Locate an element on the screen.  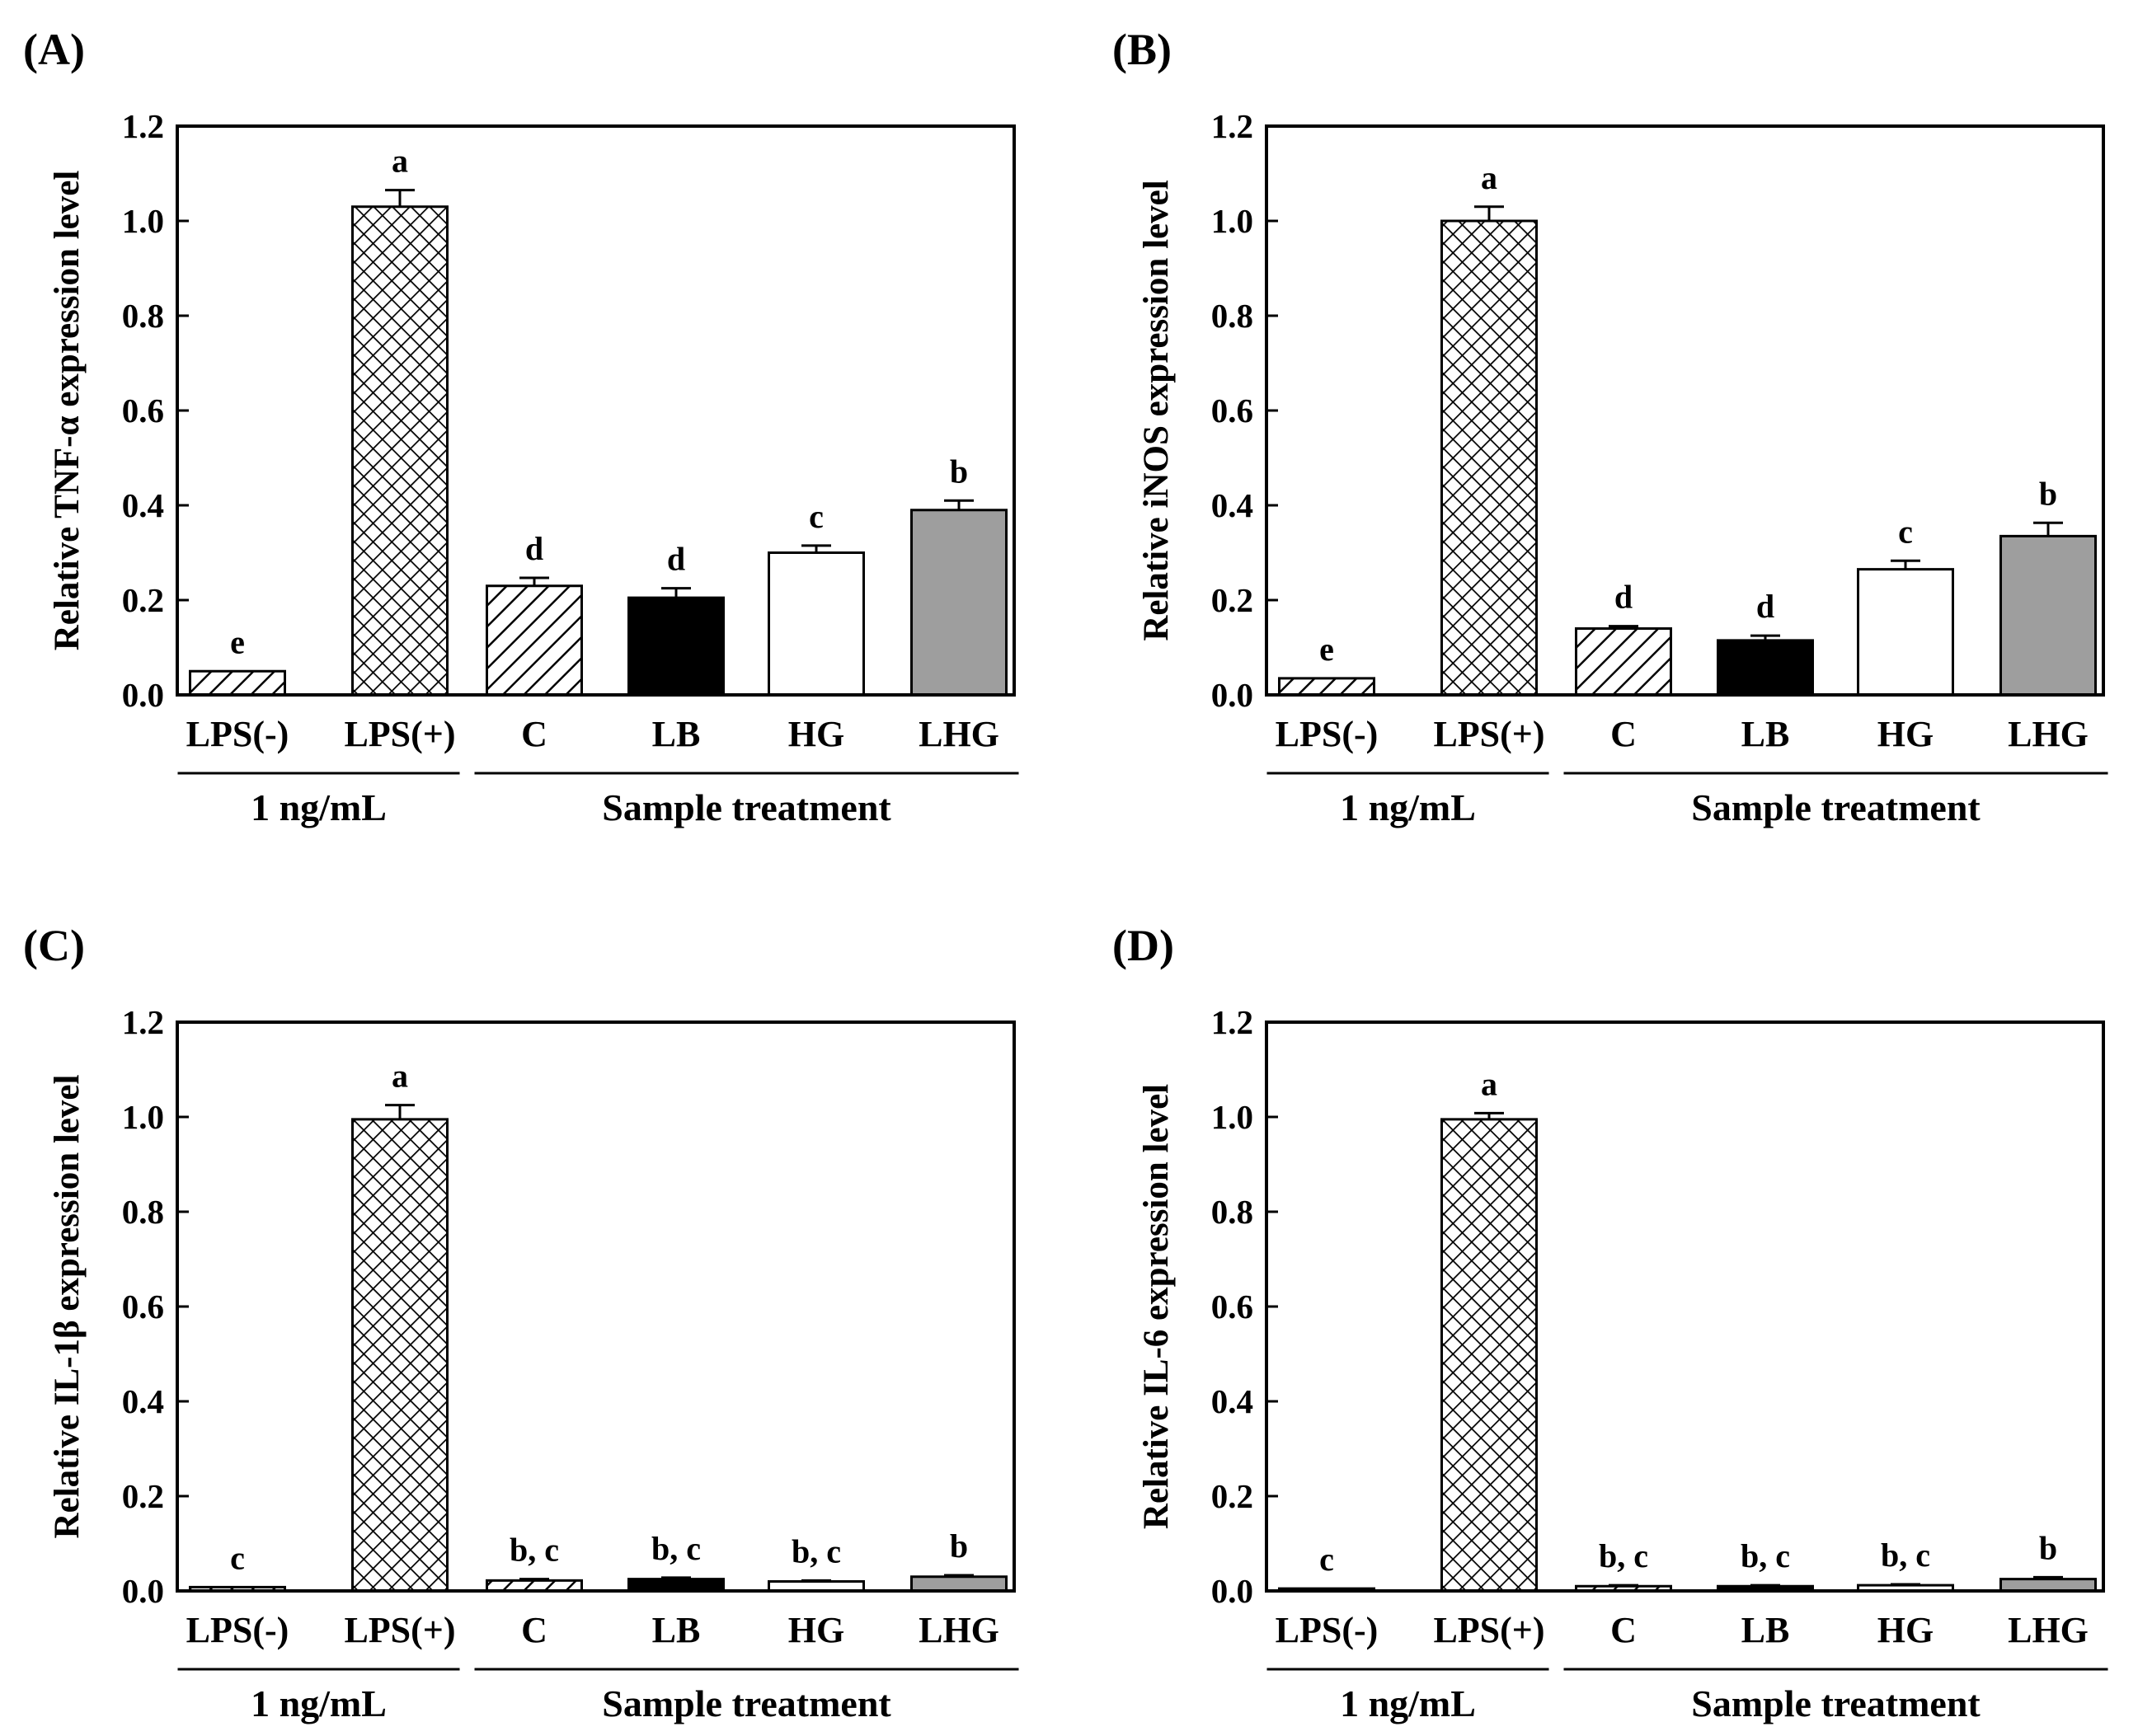
panel-label: (D) is located at coordinates (1143, 945).